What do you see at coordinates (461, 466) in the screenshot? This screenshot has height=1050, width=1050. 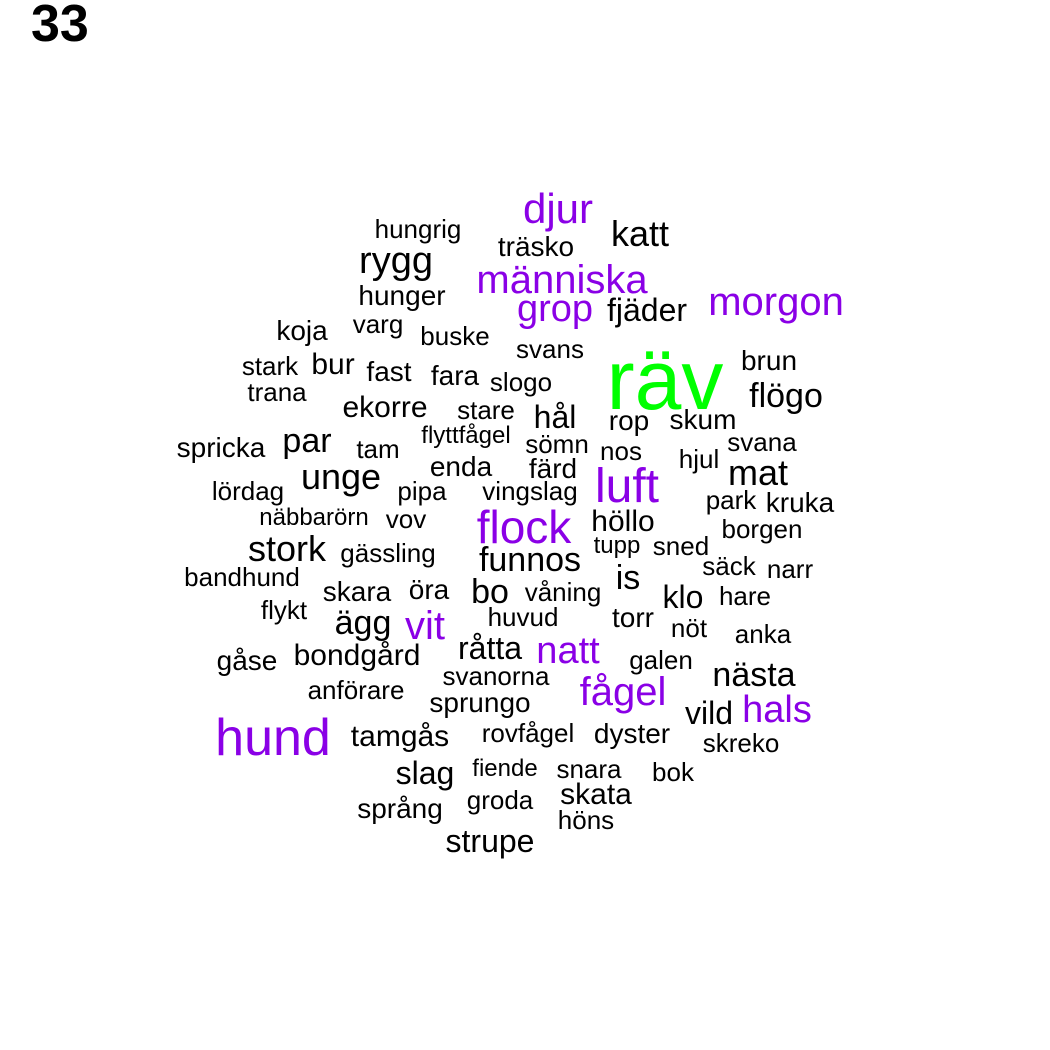 I see `cloud-word: enda` at bounding box center [461, 466].